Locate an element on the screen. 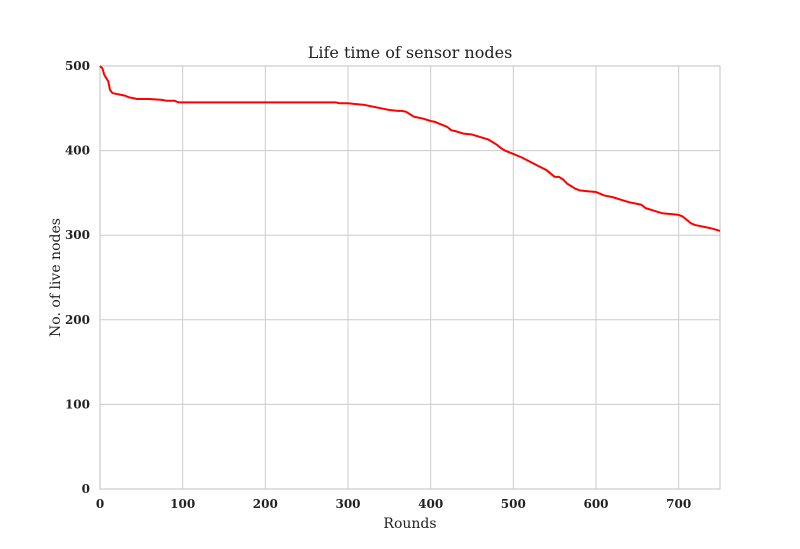  y-tick-labels: 0 100 200 300 400 500 is located at coordinates (77, 277).